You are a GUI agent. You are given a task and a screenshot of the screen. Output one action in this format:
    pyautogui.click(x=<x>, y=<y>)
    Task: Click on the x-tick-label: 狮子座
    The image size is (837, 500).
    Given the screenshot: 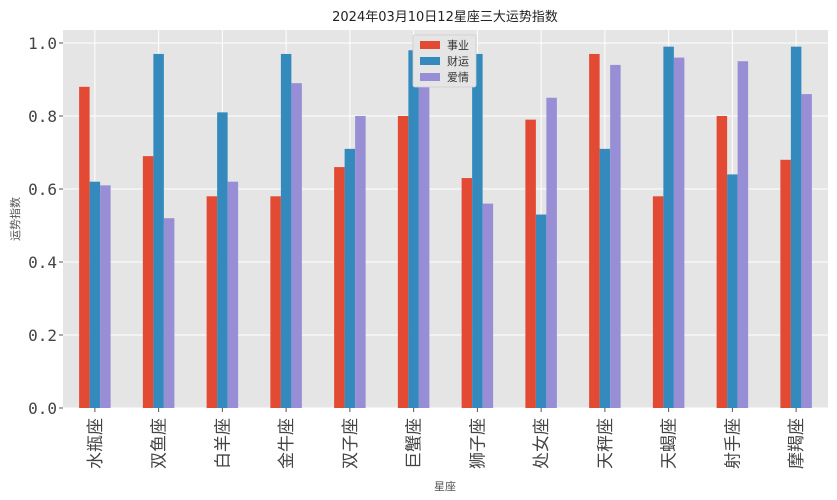 What is the action you would take?
    pyautogui.click(x=478, y=443)
    